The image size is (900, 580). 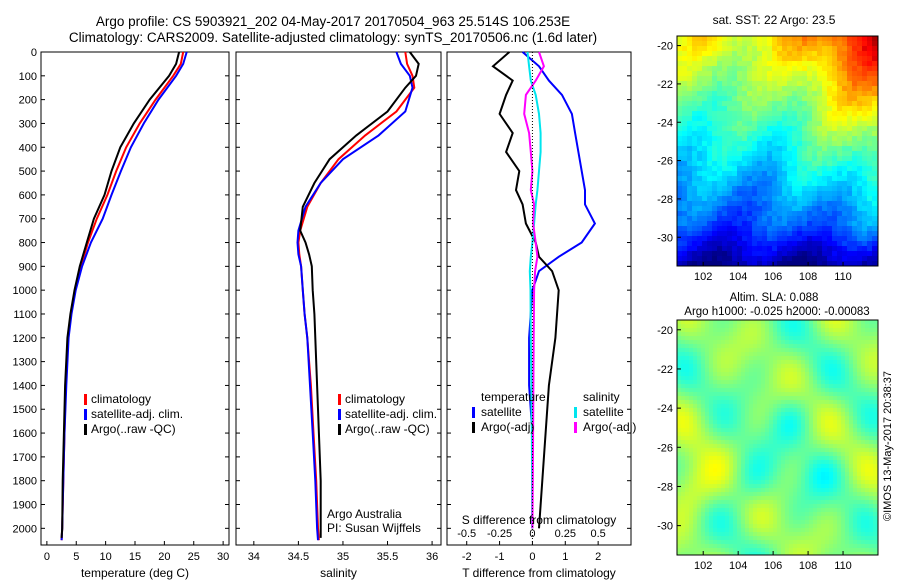 I want to click on legend-label: Argo(-adj), so click(x=507, y=427).